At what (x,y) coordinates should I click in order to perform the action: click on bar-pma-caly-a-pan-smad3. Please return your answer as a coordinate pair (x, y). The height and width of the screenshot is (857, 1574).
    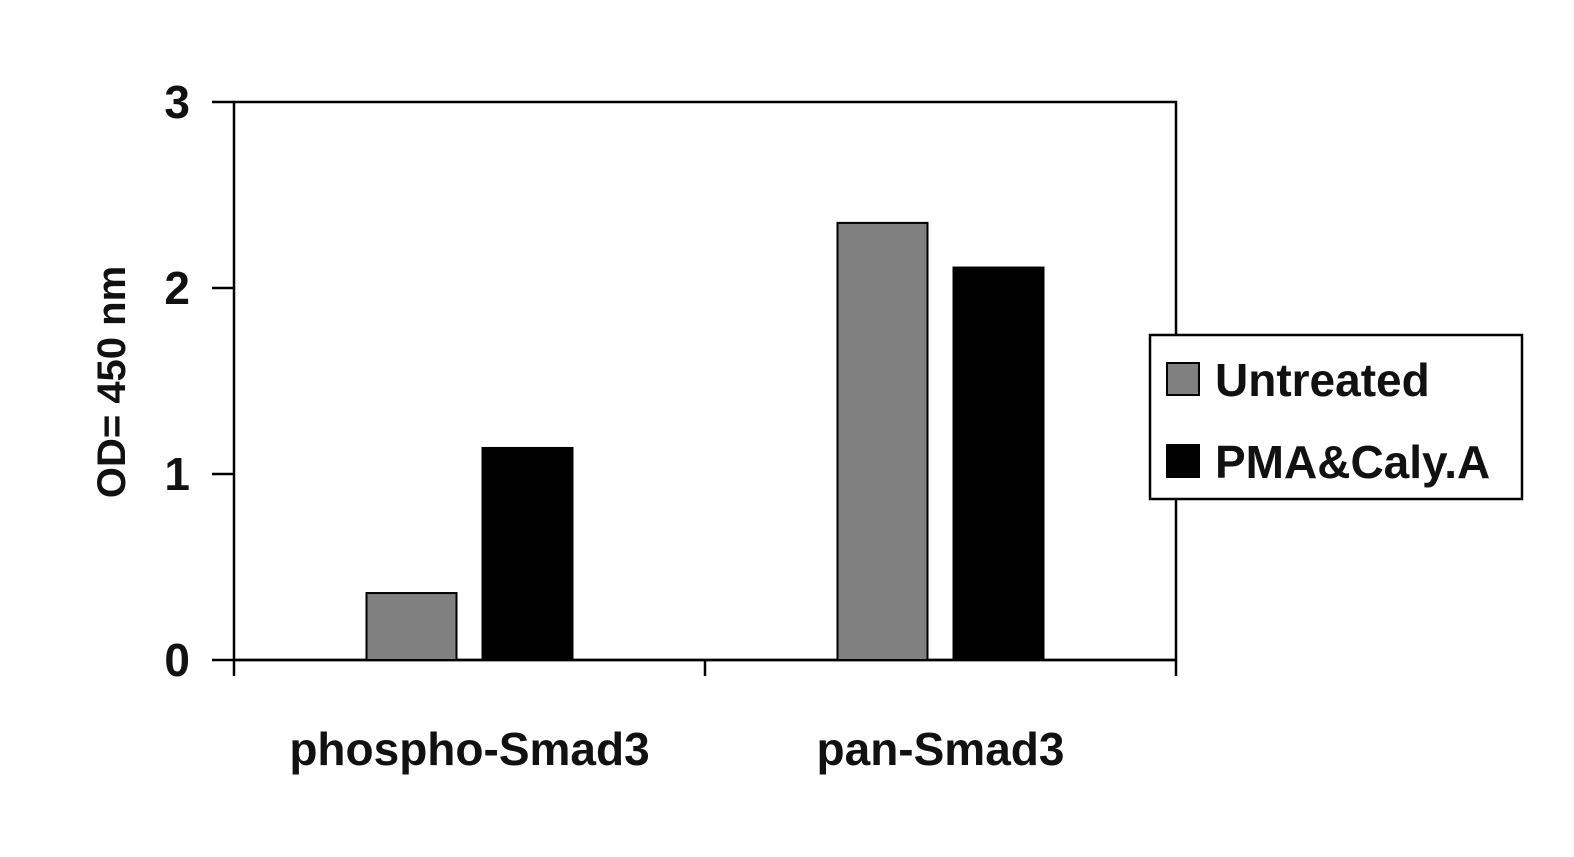
    Looking at the image, I should click on (998, 463).